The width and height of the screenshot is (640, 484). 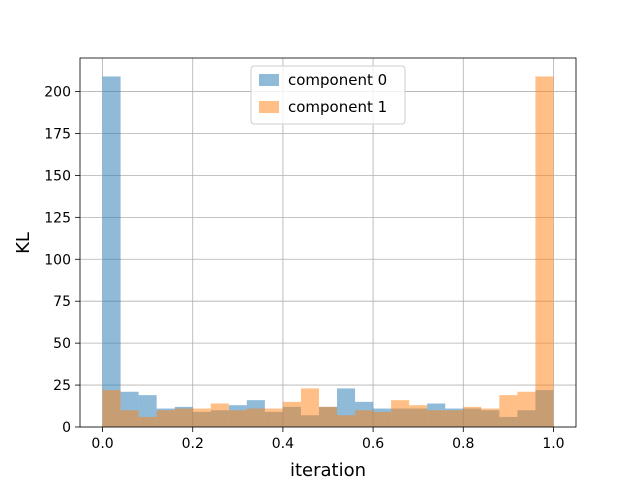 I want to click on x-tick-label: 0.4, so click(x=283, y=444).